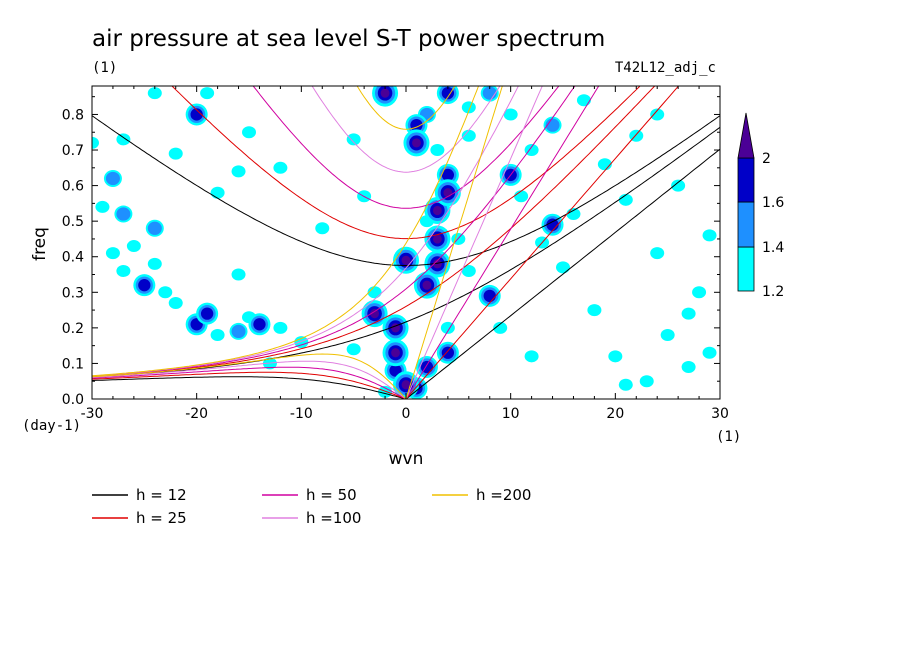  What do you see at coordinates (73, 293) in the screenshot?
I see `y-tick-label: 0.3` at bounding box center [73, 293].